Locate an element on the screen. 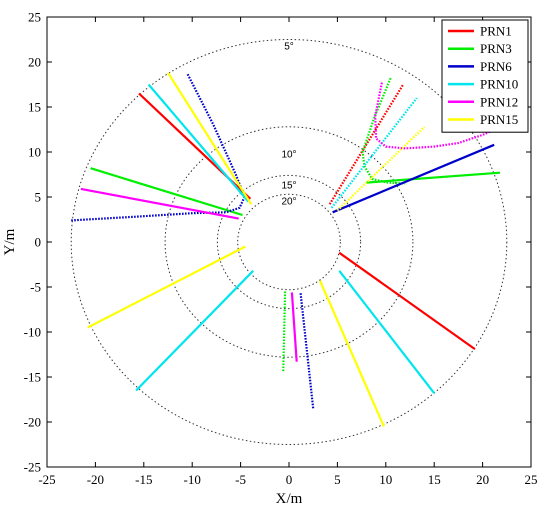 The image size is (550, 512). x-tick-label: 25 is located at coordinates (531, 479).